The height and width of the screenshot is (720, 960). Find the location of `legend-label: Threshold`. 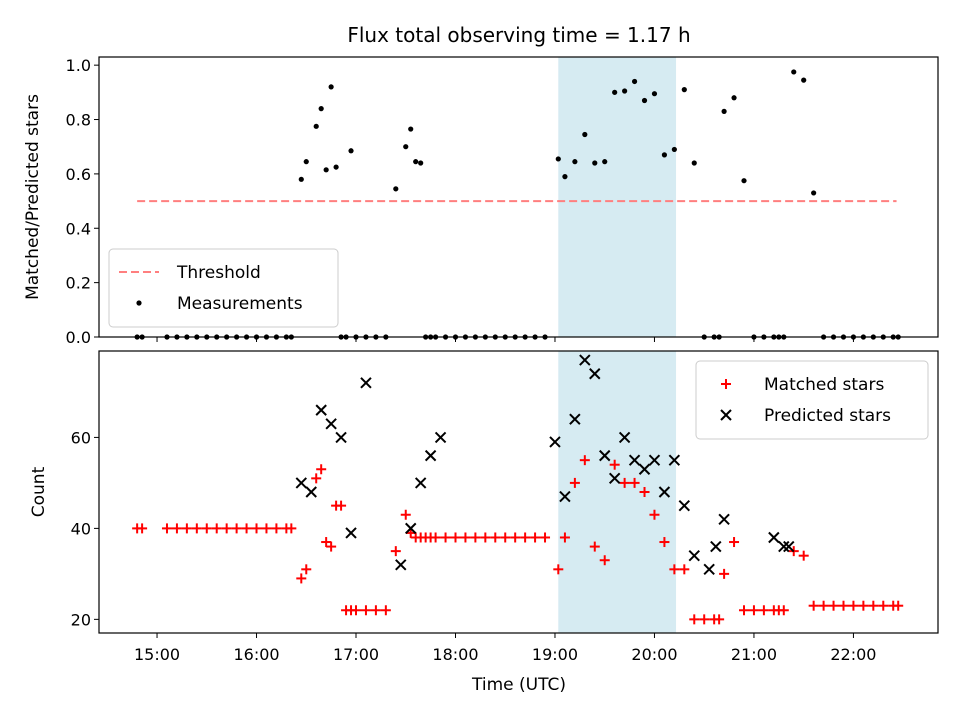

legend-label: Threshold is located at coordinates (218, 273).